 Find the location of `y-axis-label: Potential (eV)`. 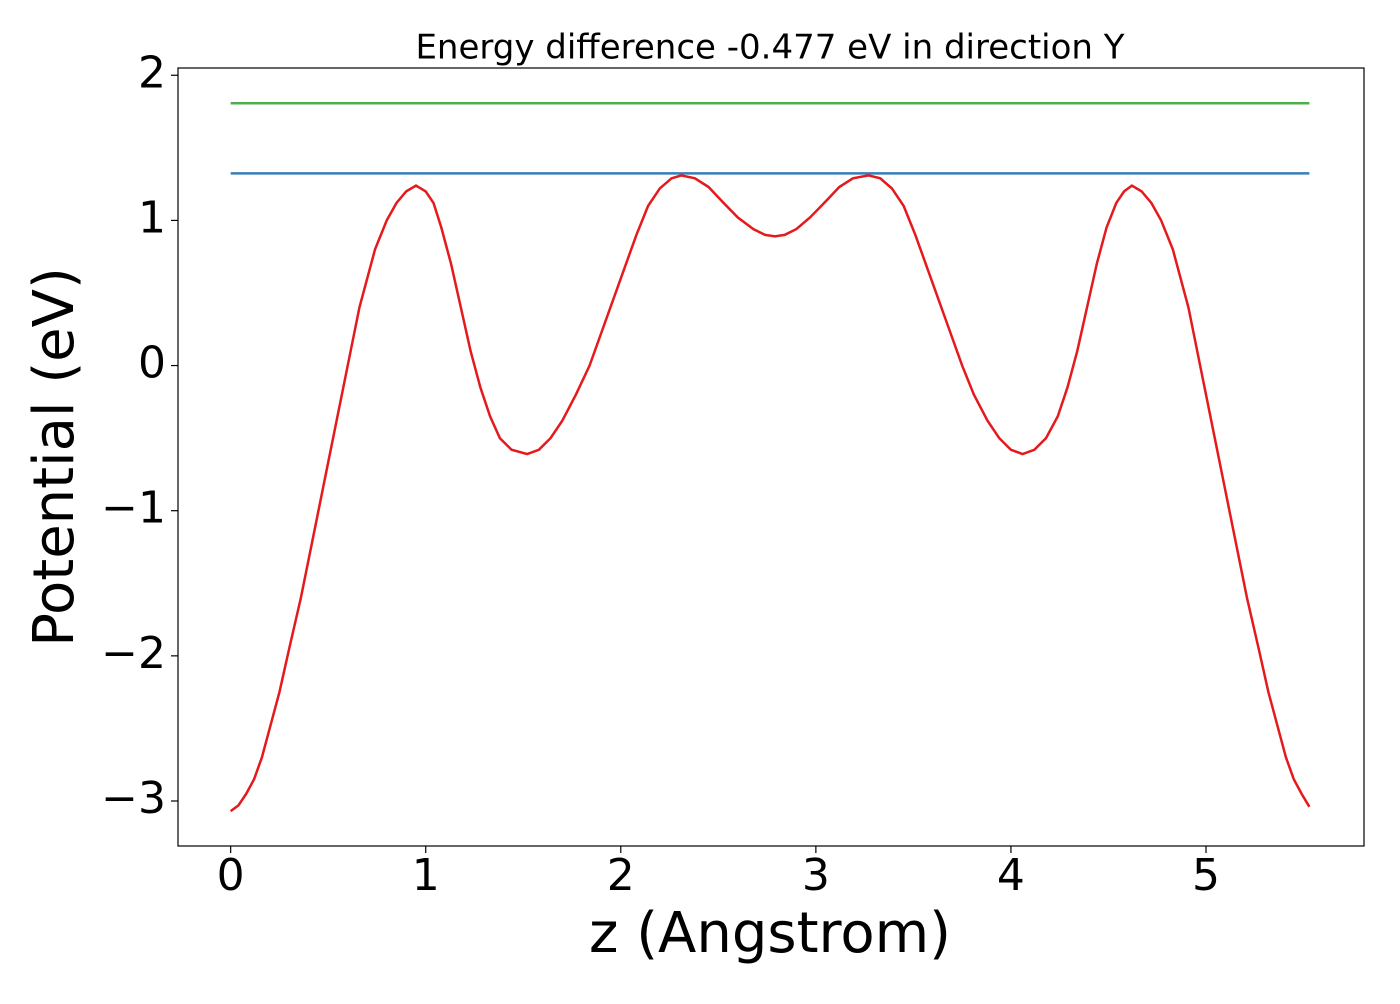

y-axis-label: Potential (eV) is located at coordinates (54, 457).